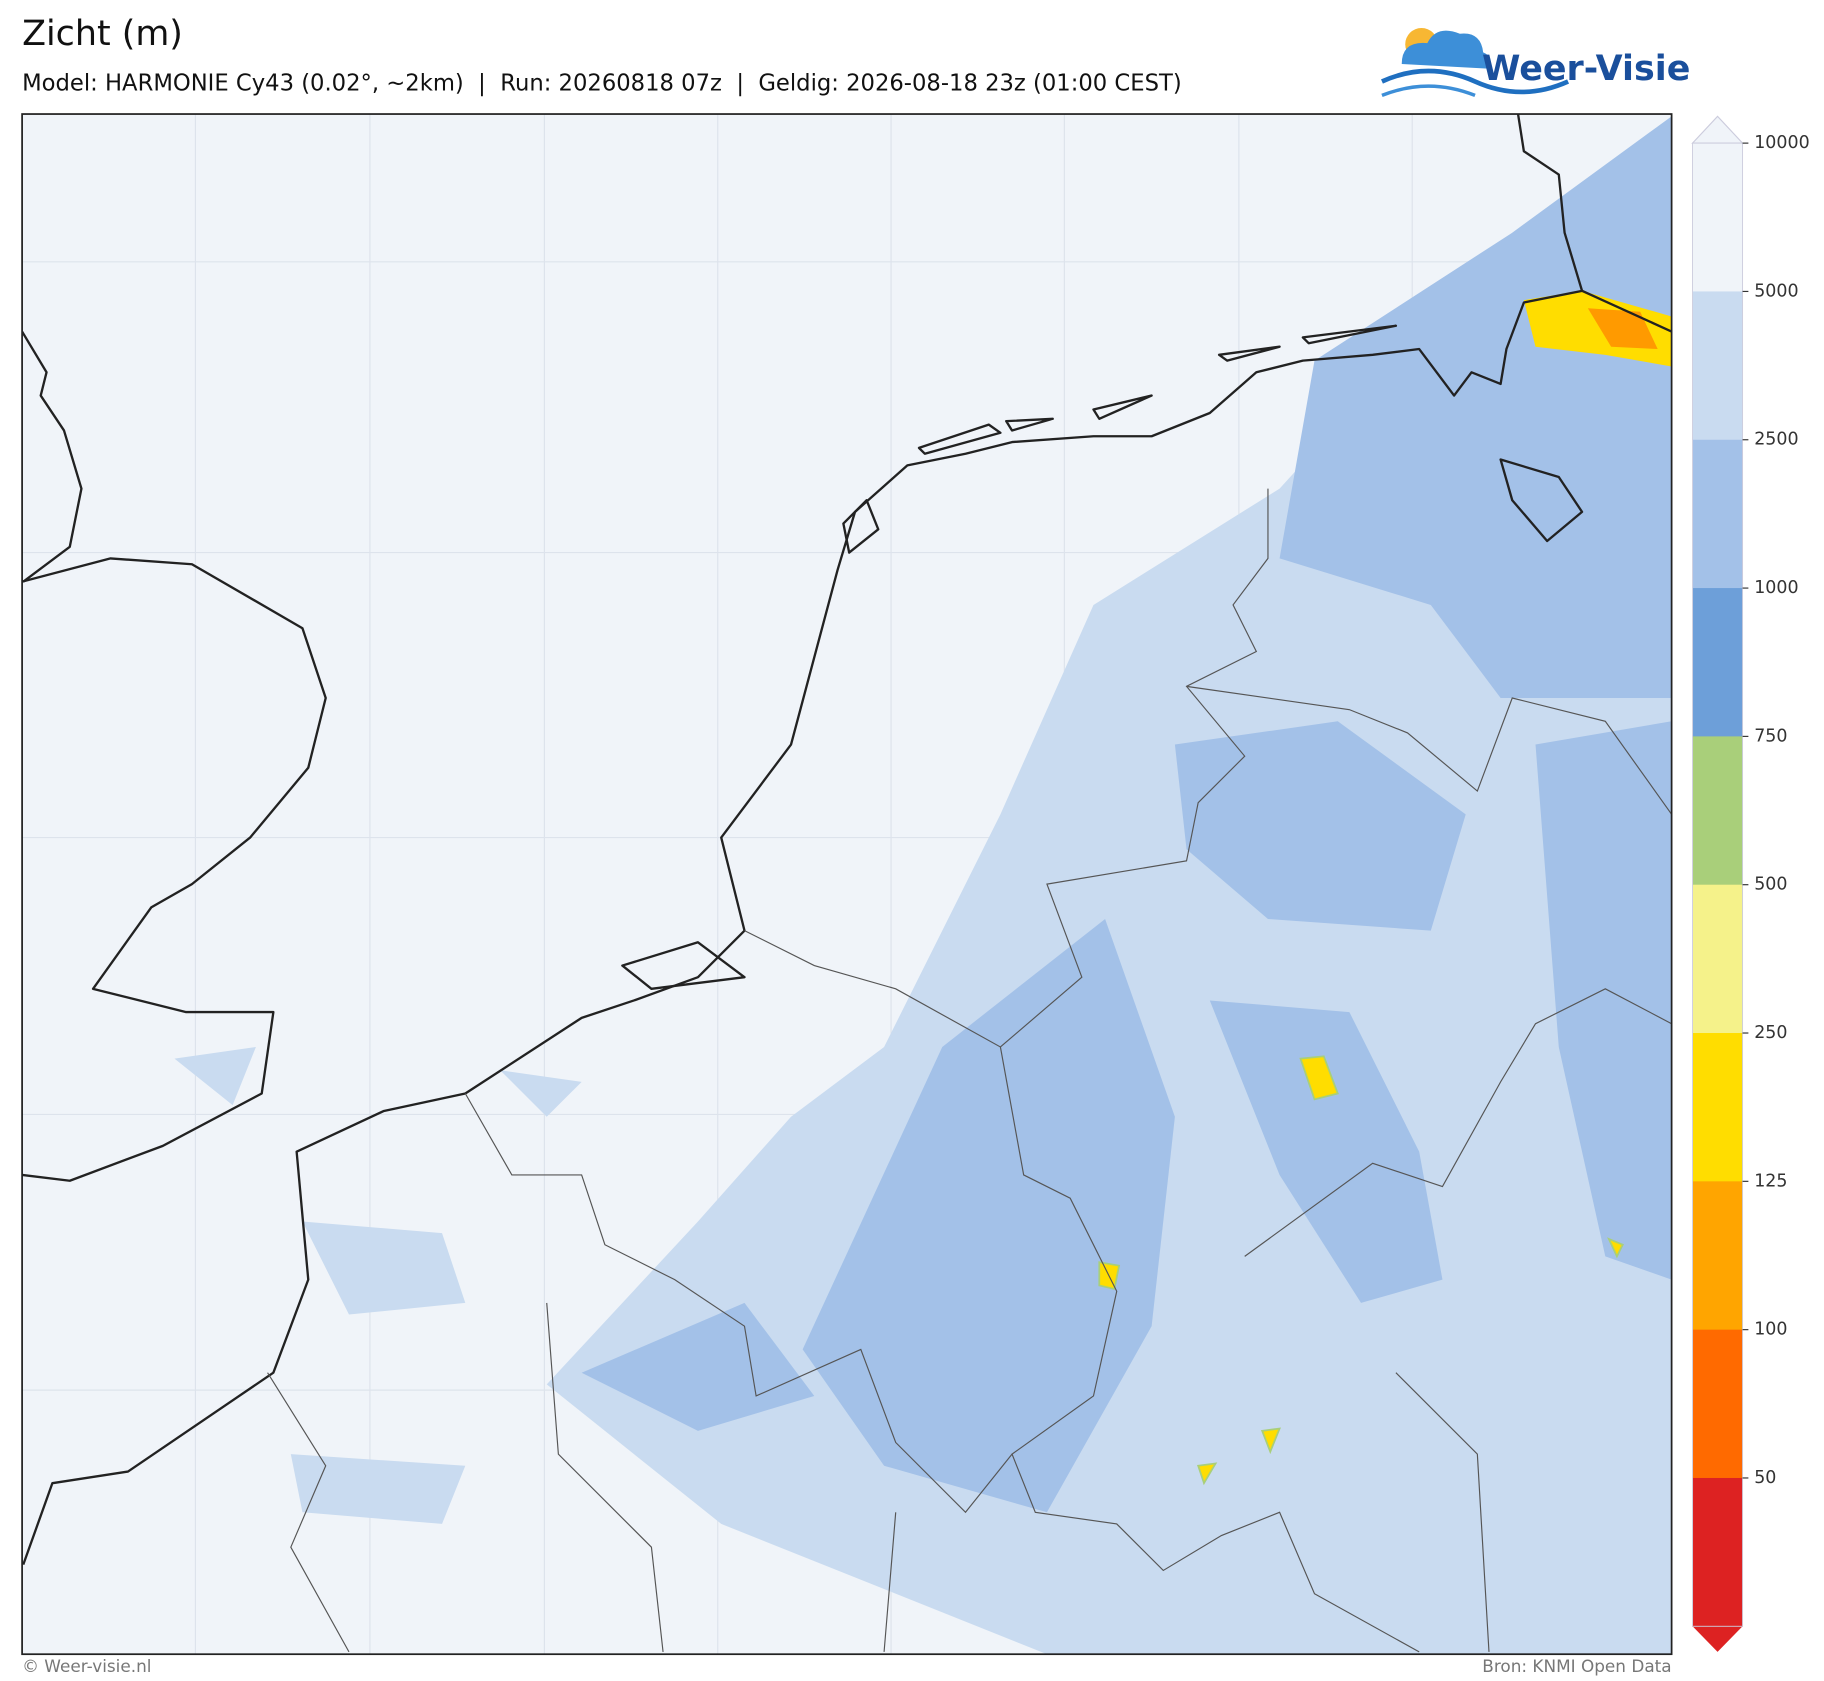 This screenshot has height=1681, width=1824. What do you see at coordinates (1765, 1478) in the screenshot?
I see `colorbar-tick-label: 50` at bounding box center [1765, 1478].